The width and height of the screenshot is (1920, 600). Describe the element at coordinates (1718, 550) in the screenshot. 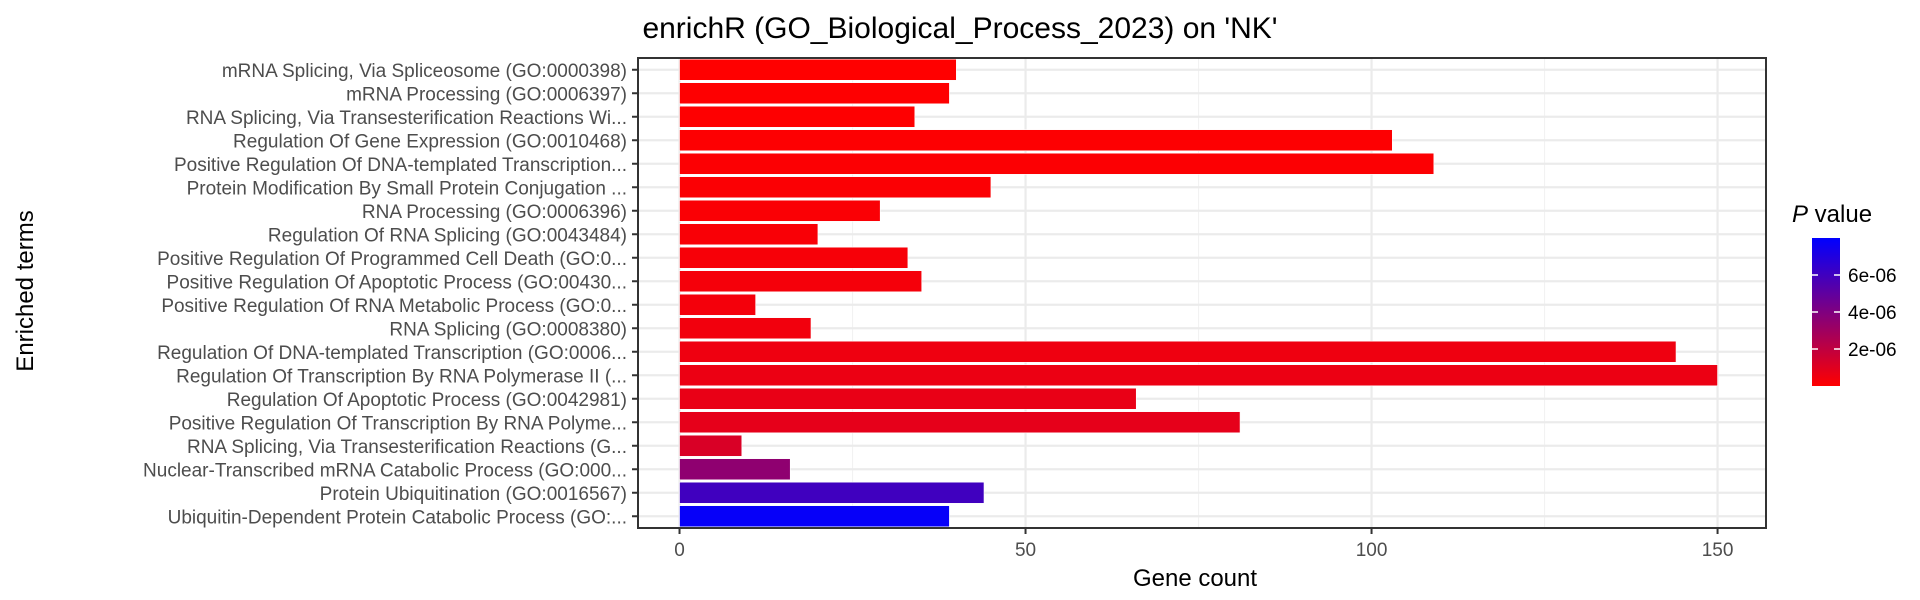

I see `x-tick-label: 150` at that location.